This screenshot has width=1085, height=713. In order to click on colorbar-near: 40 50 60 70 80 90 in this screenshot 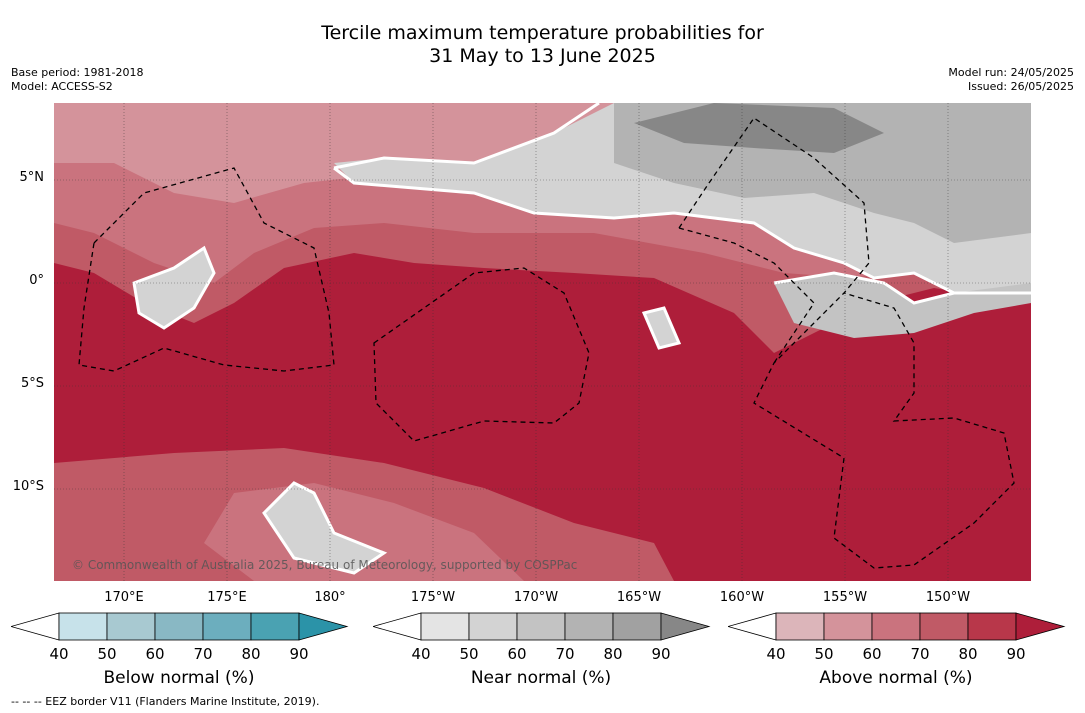, I will do `click(542, 637)`.